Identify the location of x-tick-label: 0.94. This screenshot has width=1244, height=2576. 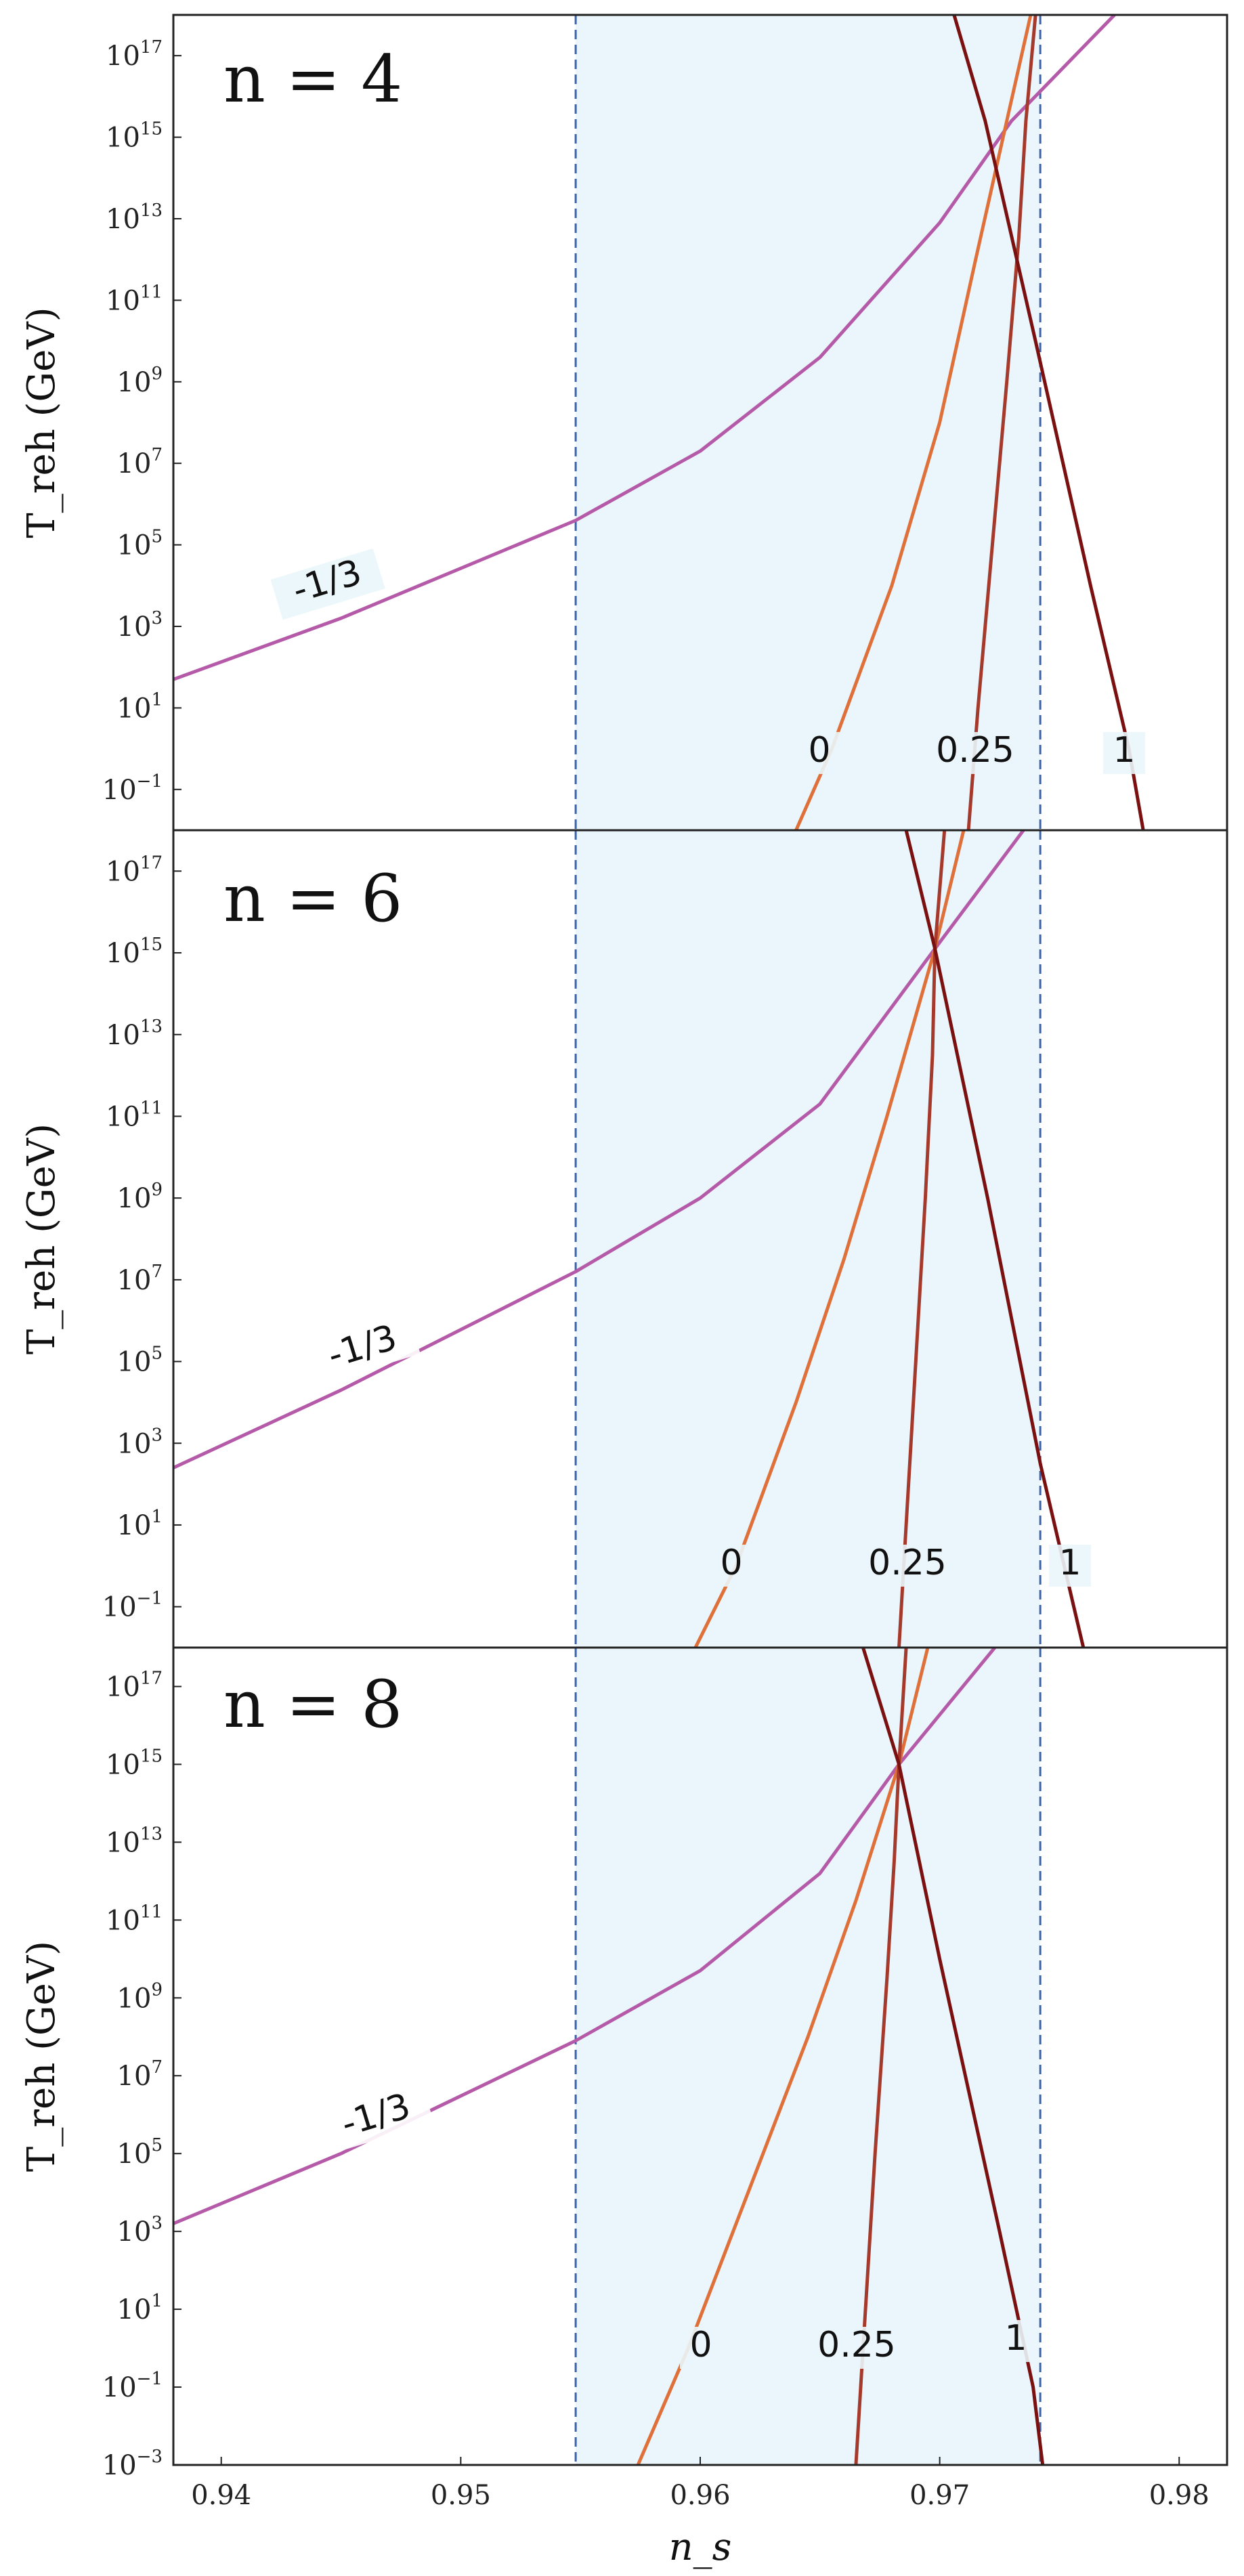
(221, 2495).